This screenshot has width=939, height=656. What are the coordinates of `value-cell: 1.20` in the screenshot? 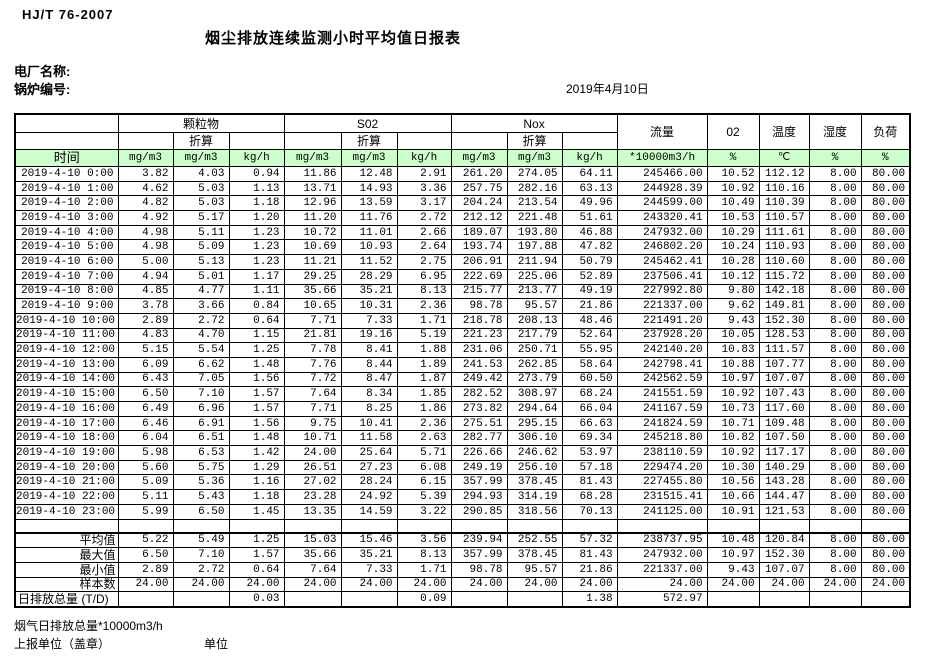 It's located at (256, 218).